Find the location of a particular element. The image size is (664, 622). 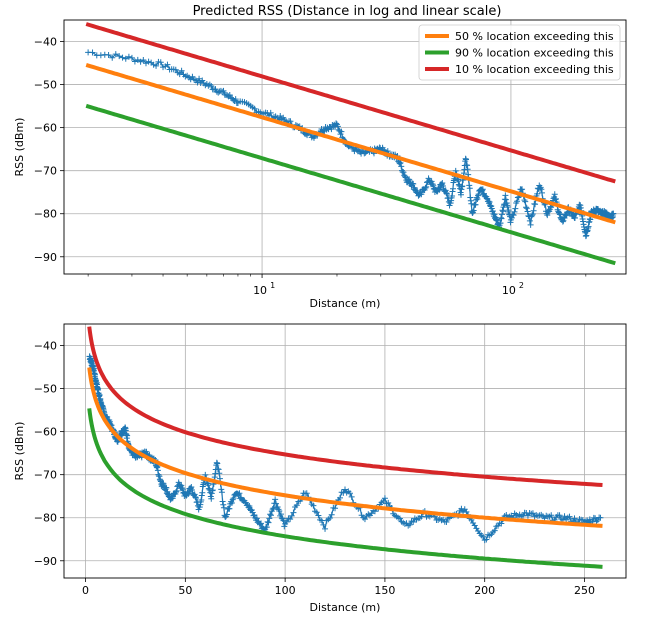

legend-label-p90: 90 % location exceeding this is located at coordinates (534, 53).